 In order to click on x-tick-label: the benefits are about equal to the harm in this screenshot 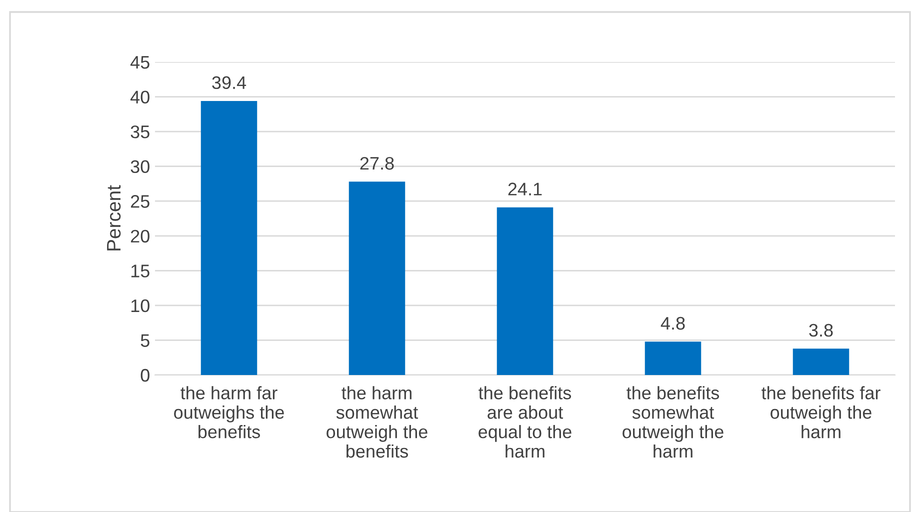, I will do `click(525, 422)`.